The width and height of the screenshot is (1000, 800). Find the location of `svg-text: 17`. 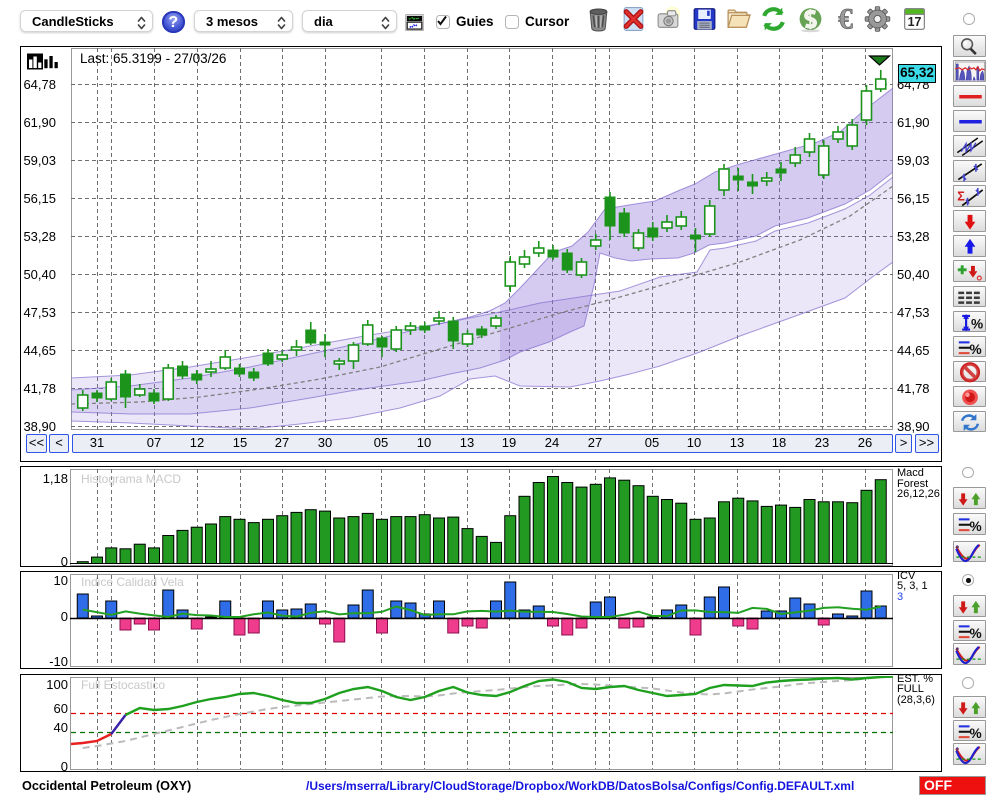

svg-text: 17 is located at coordinates (915, 22).